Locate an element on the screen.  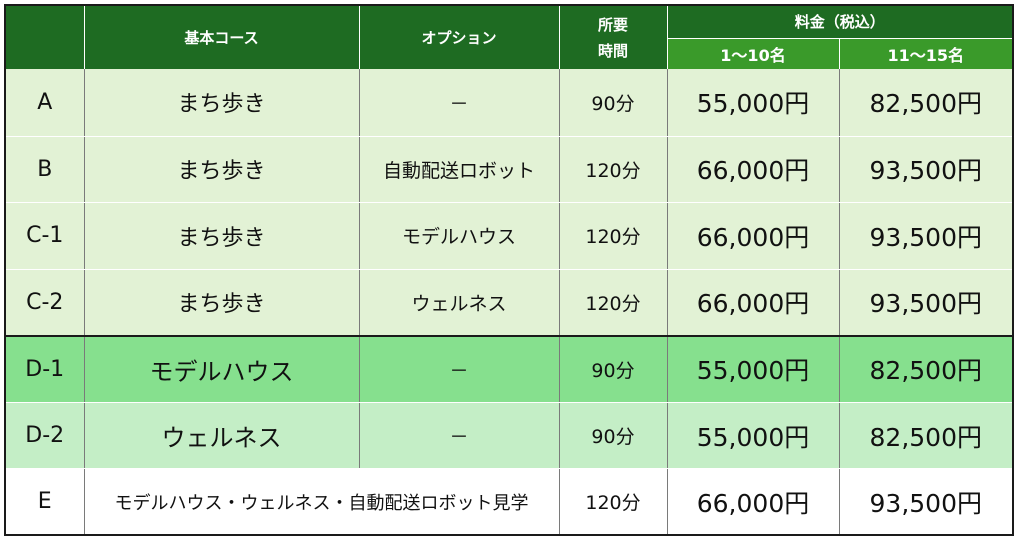
row-id: D-2 is located at coordinates (44, 436).